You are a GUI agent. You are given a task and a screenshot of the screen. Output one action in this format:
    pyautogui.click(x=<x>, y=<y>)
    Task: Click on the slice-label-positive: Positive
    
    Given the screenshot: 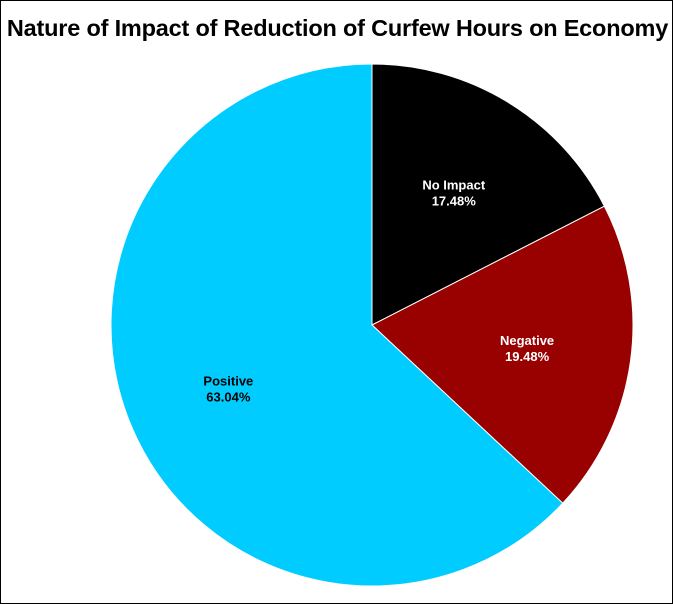 What is the action you would take?
    pyautogui.click(x=228, y=380)
    